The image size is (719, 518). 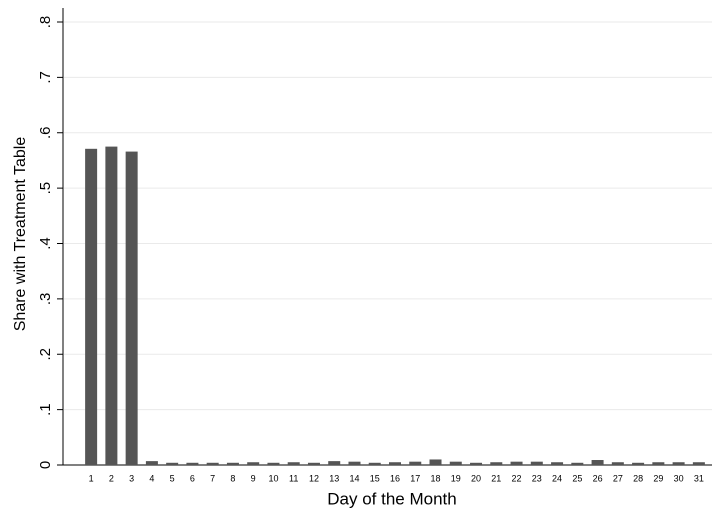 What do you see at coordinates (496, 478) in the screenshot?
I see `x-tick-label: 21` at bounding box center [496, 478].